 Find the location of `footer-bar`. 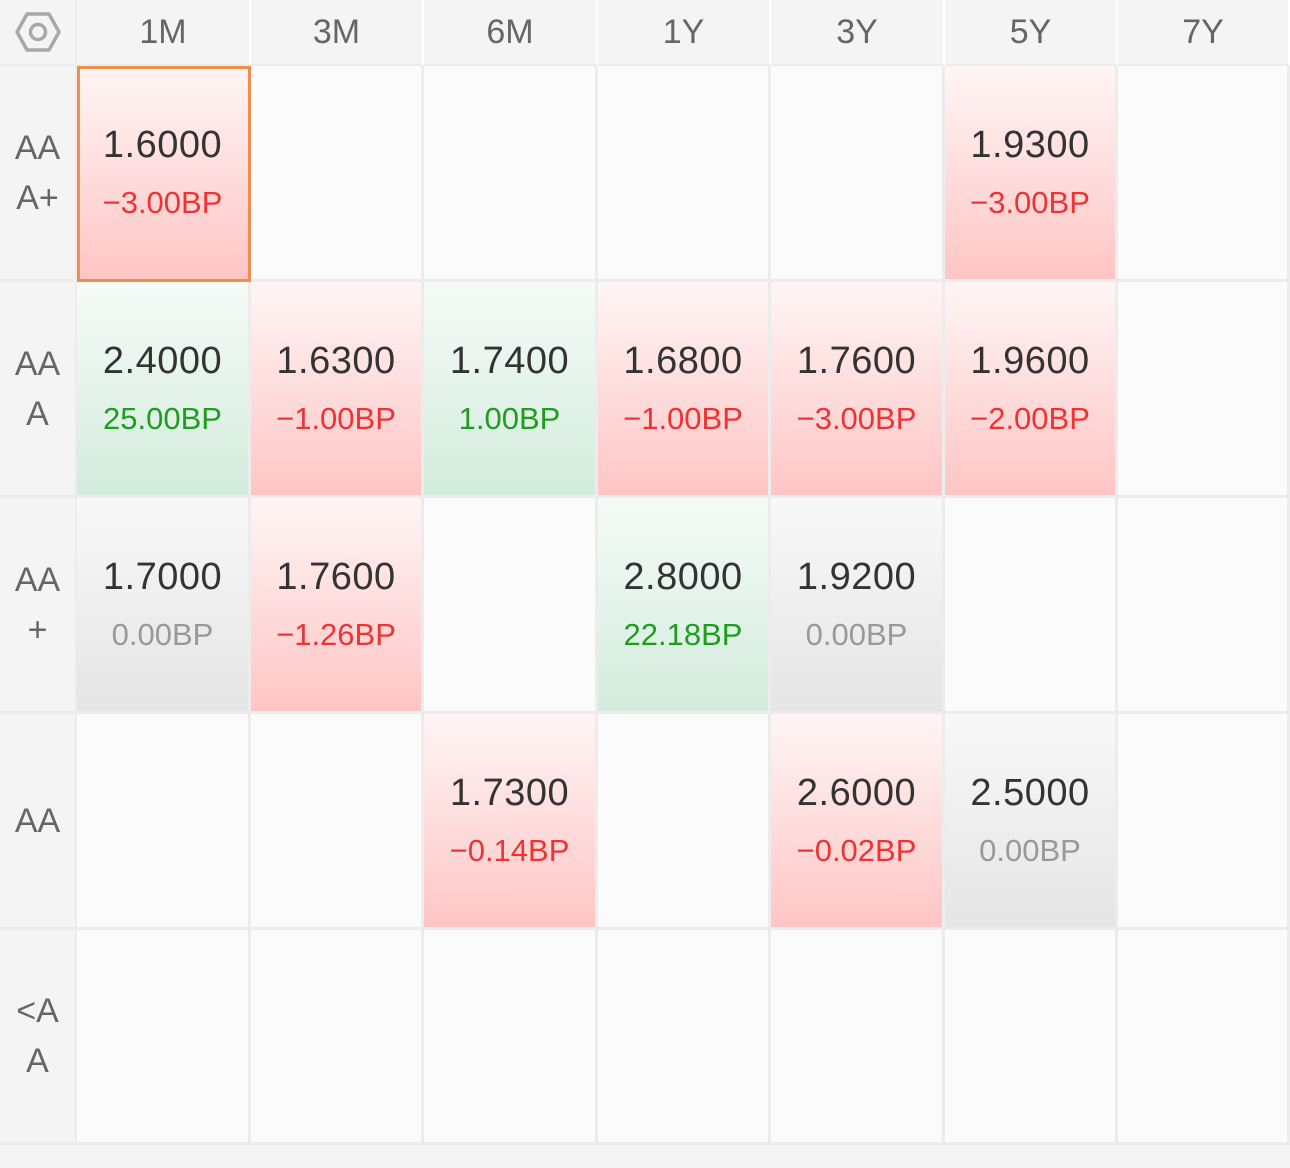

footer-bar is located at coordinates (645, 1156).